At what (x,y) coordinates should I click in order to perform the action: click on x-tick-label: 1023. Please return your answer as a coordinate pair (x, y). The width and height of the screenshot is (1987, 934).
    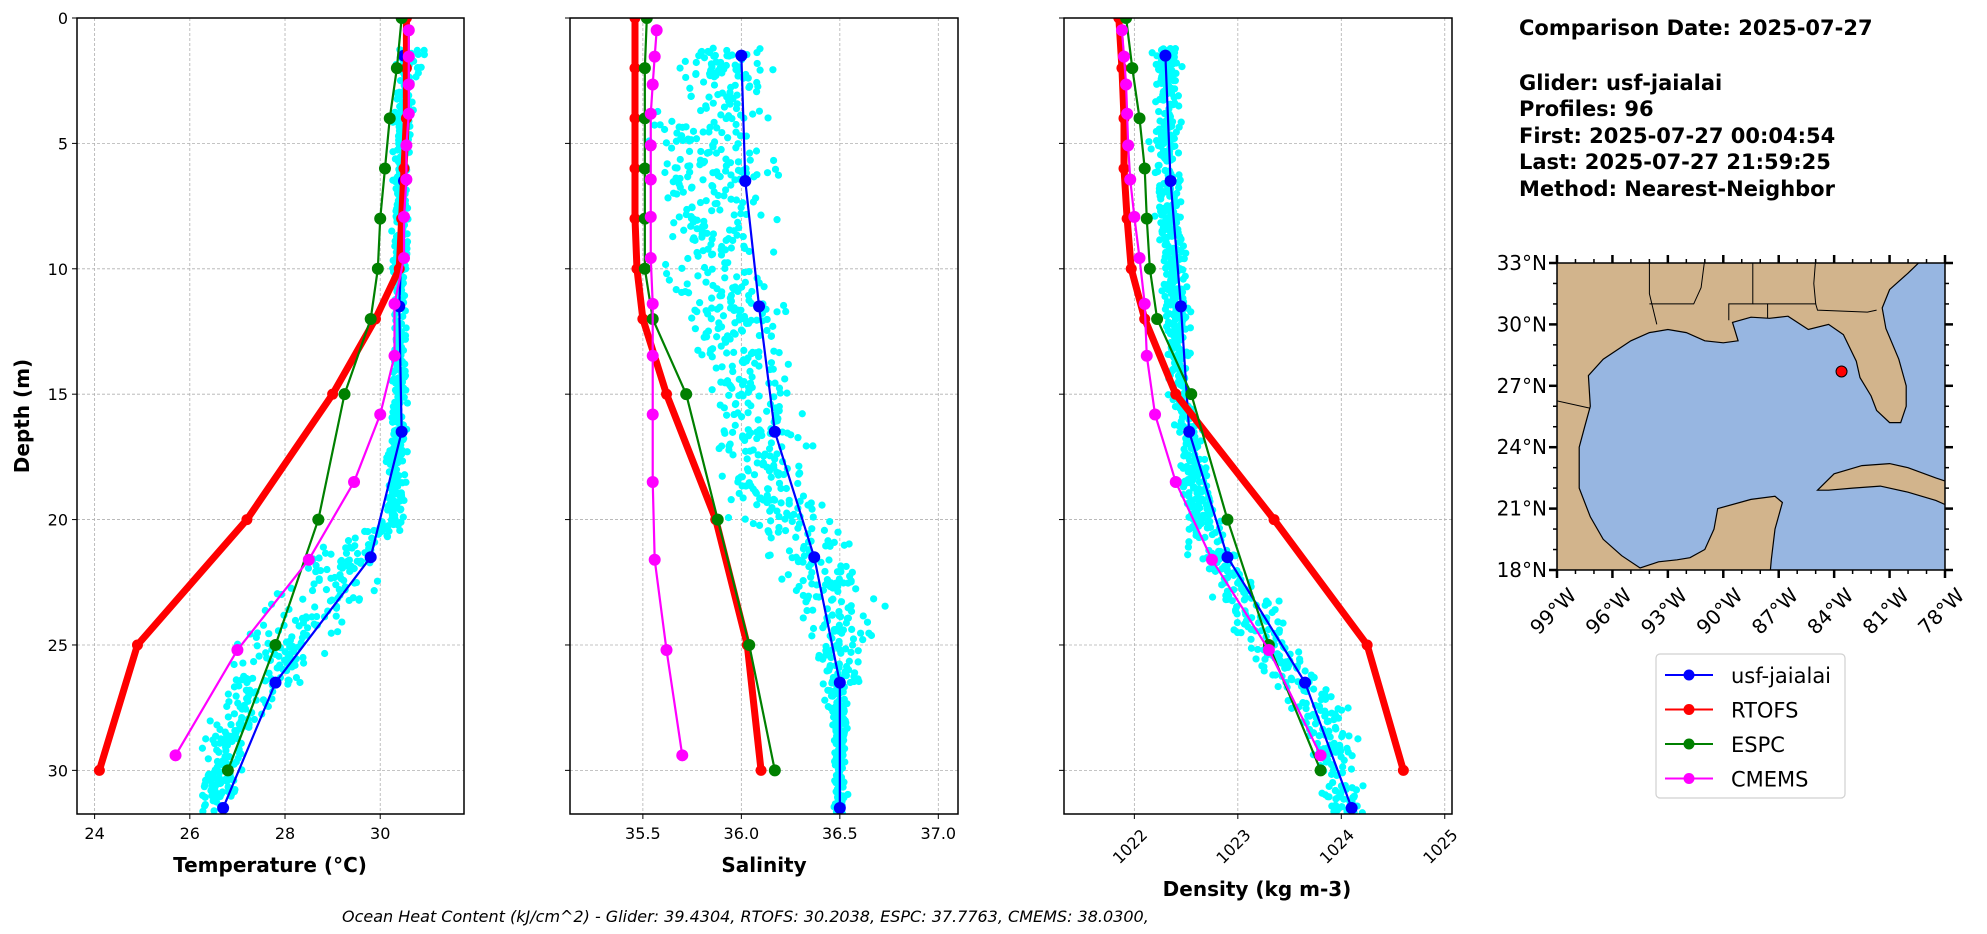
    Looking at the image, I should click on (1233, 846).